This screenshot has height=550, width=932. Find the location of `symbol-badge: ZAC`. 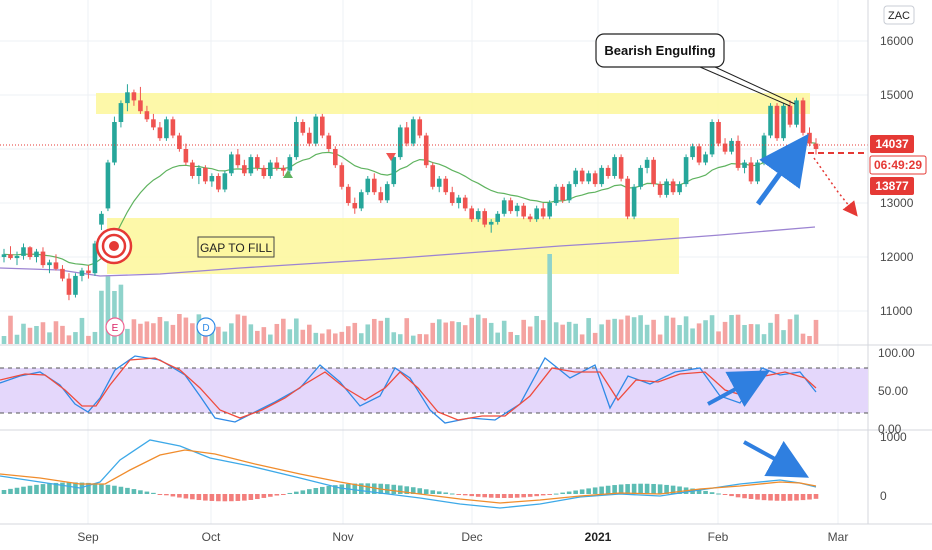

symbol-badge: ZAC is located at coordinates (899, 15).